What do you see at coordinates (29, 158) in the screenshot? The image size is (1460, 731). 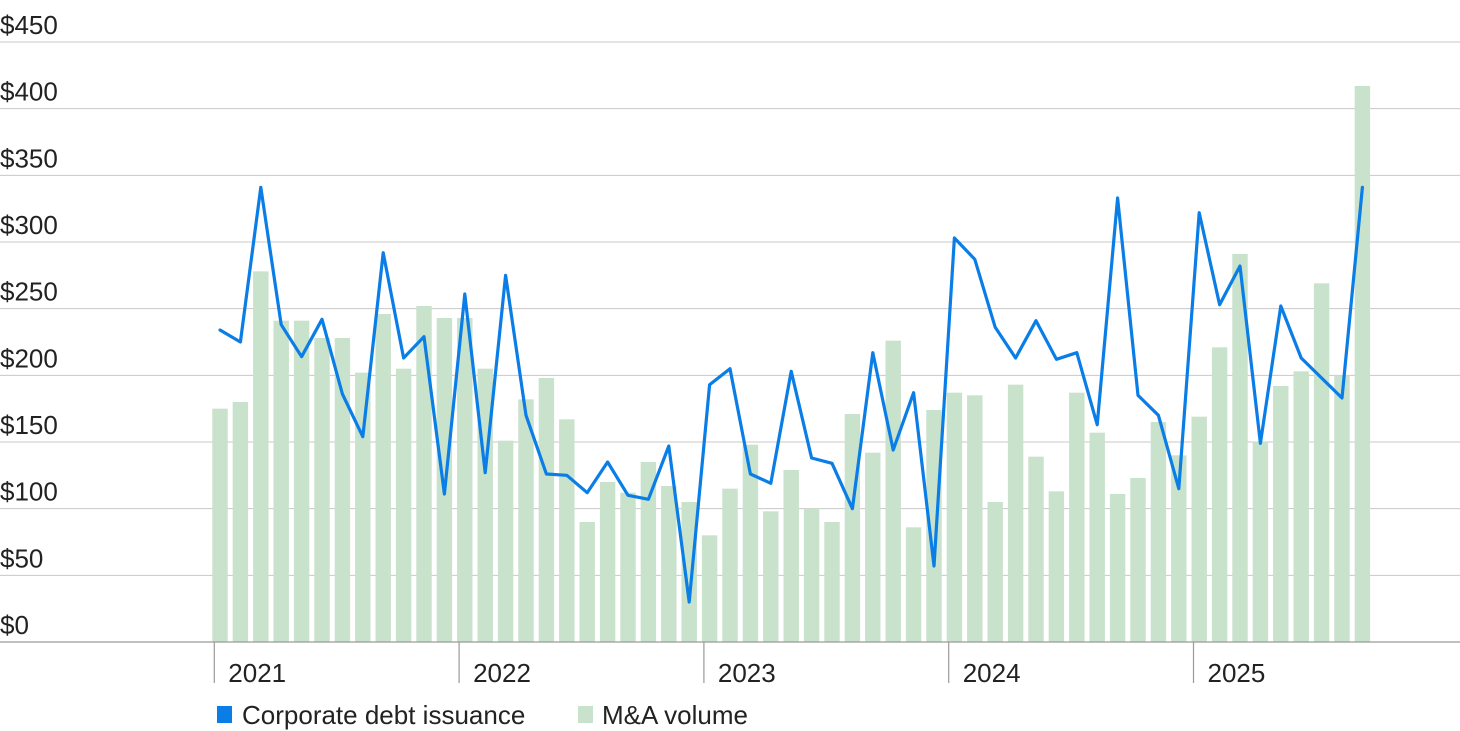 I see `y-tick-label: $350` at bounding box center [29, 158].